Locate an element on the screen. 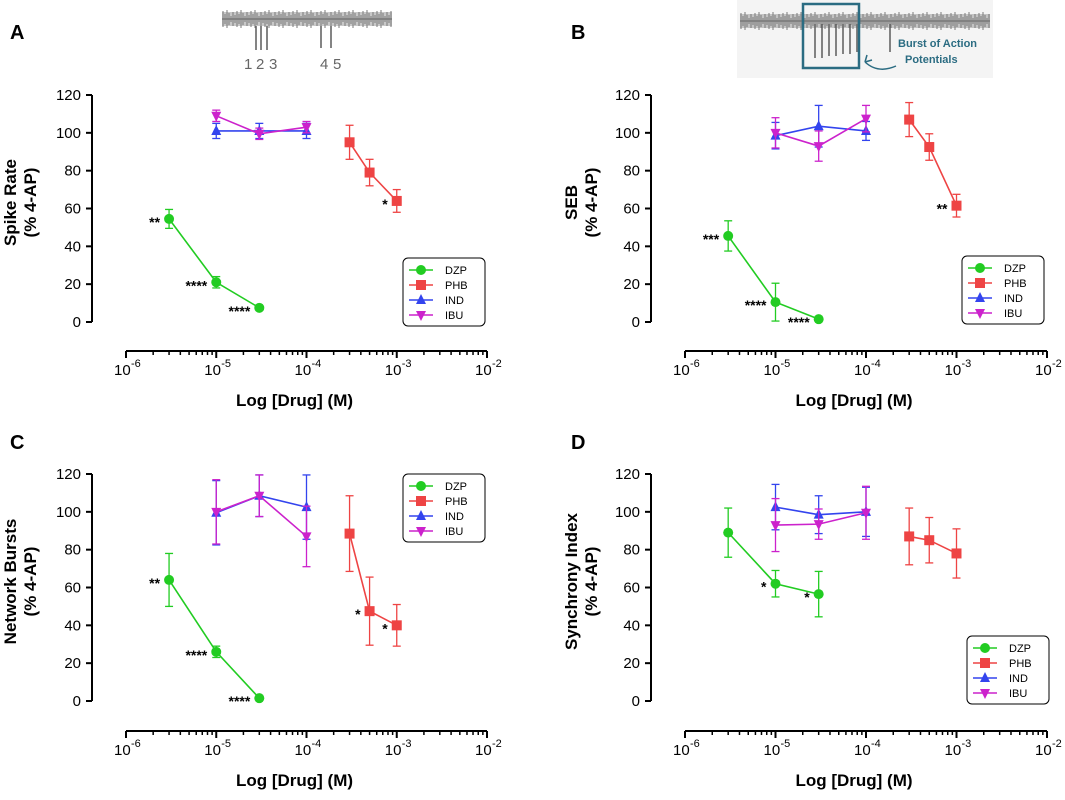 The height and width of the screenshot is (800, 1065). significance-label: *** is located at coordinates (711, 239).